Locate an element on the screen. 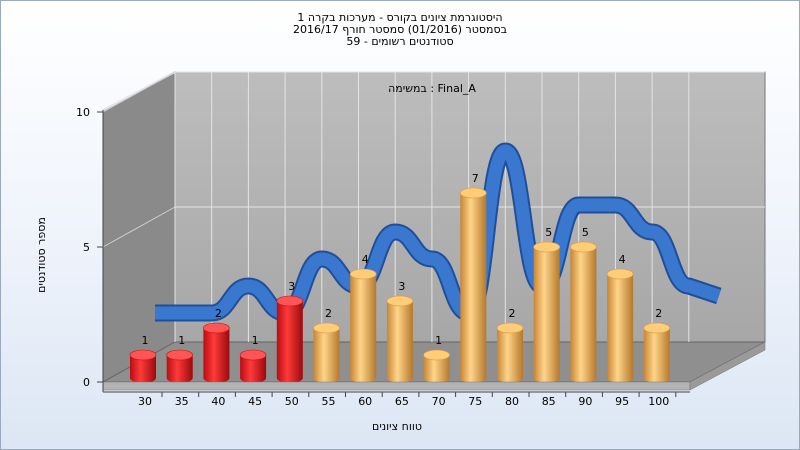 The width and height of the screenshot is (800, 450). x-tick-label: 75 is located at coordinates (475, 401).